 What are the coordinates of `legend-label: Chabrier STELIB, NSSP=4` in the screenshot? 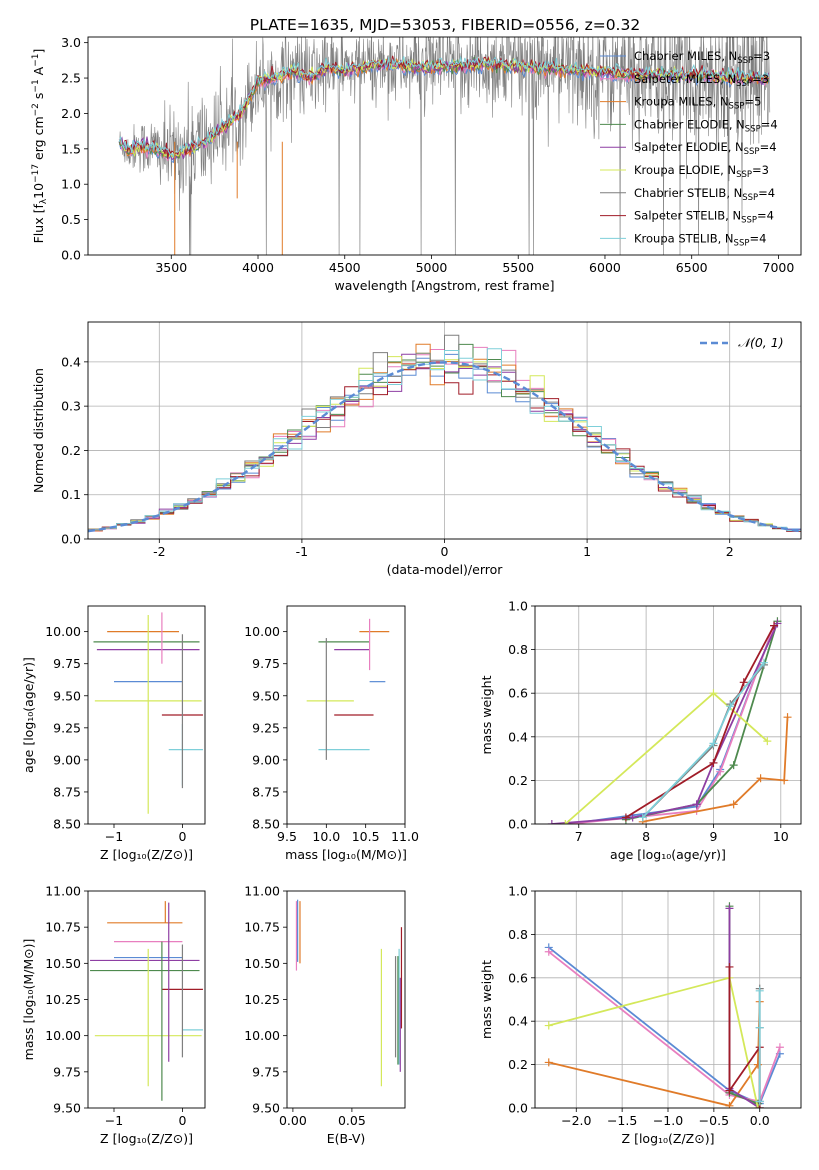 It's located at (704, 194).